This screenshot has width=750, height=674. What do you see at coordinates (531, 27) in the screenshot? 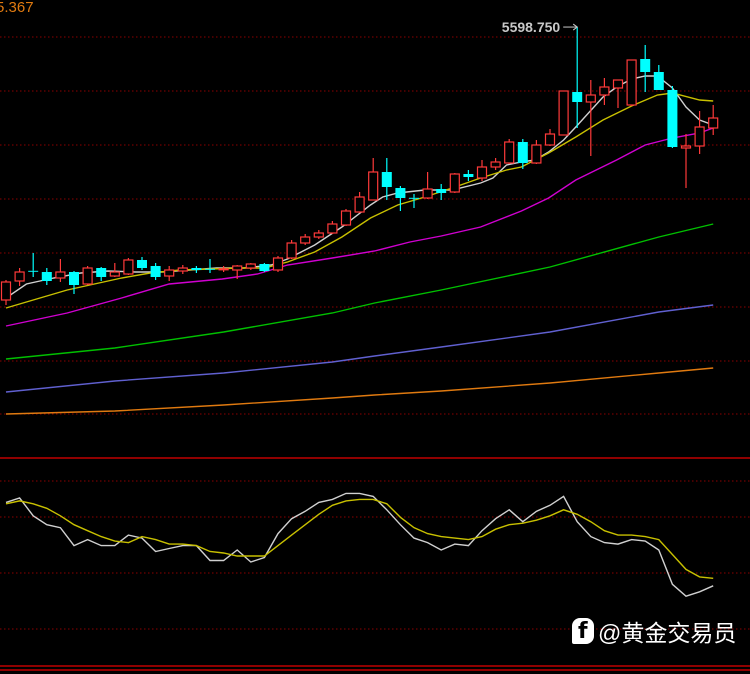
I see `high-price-label: 5598.750` at bounding box center [531, 27].